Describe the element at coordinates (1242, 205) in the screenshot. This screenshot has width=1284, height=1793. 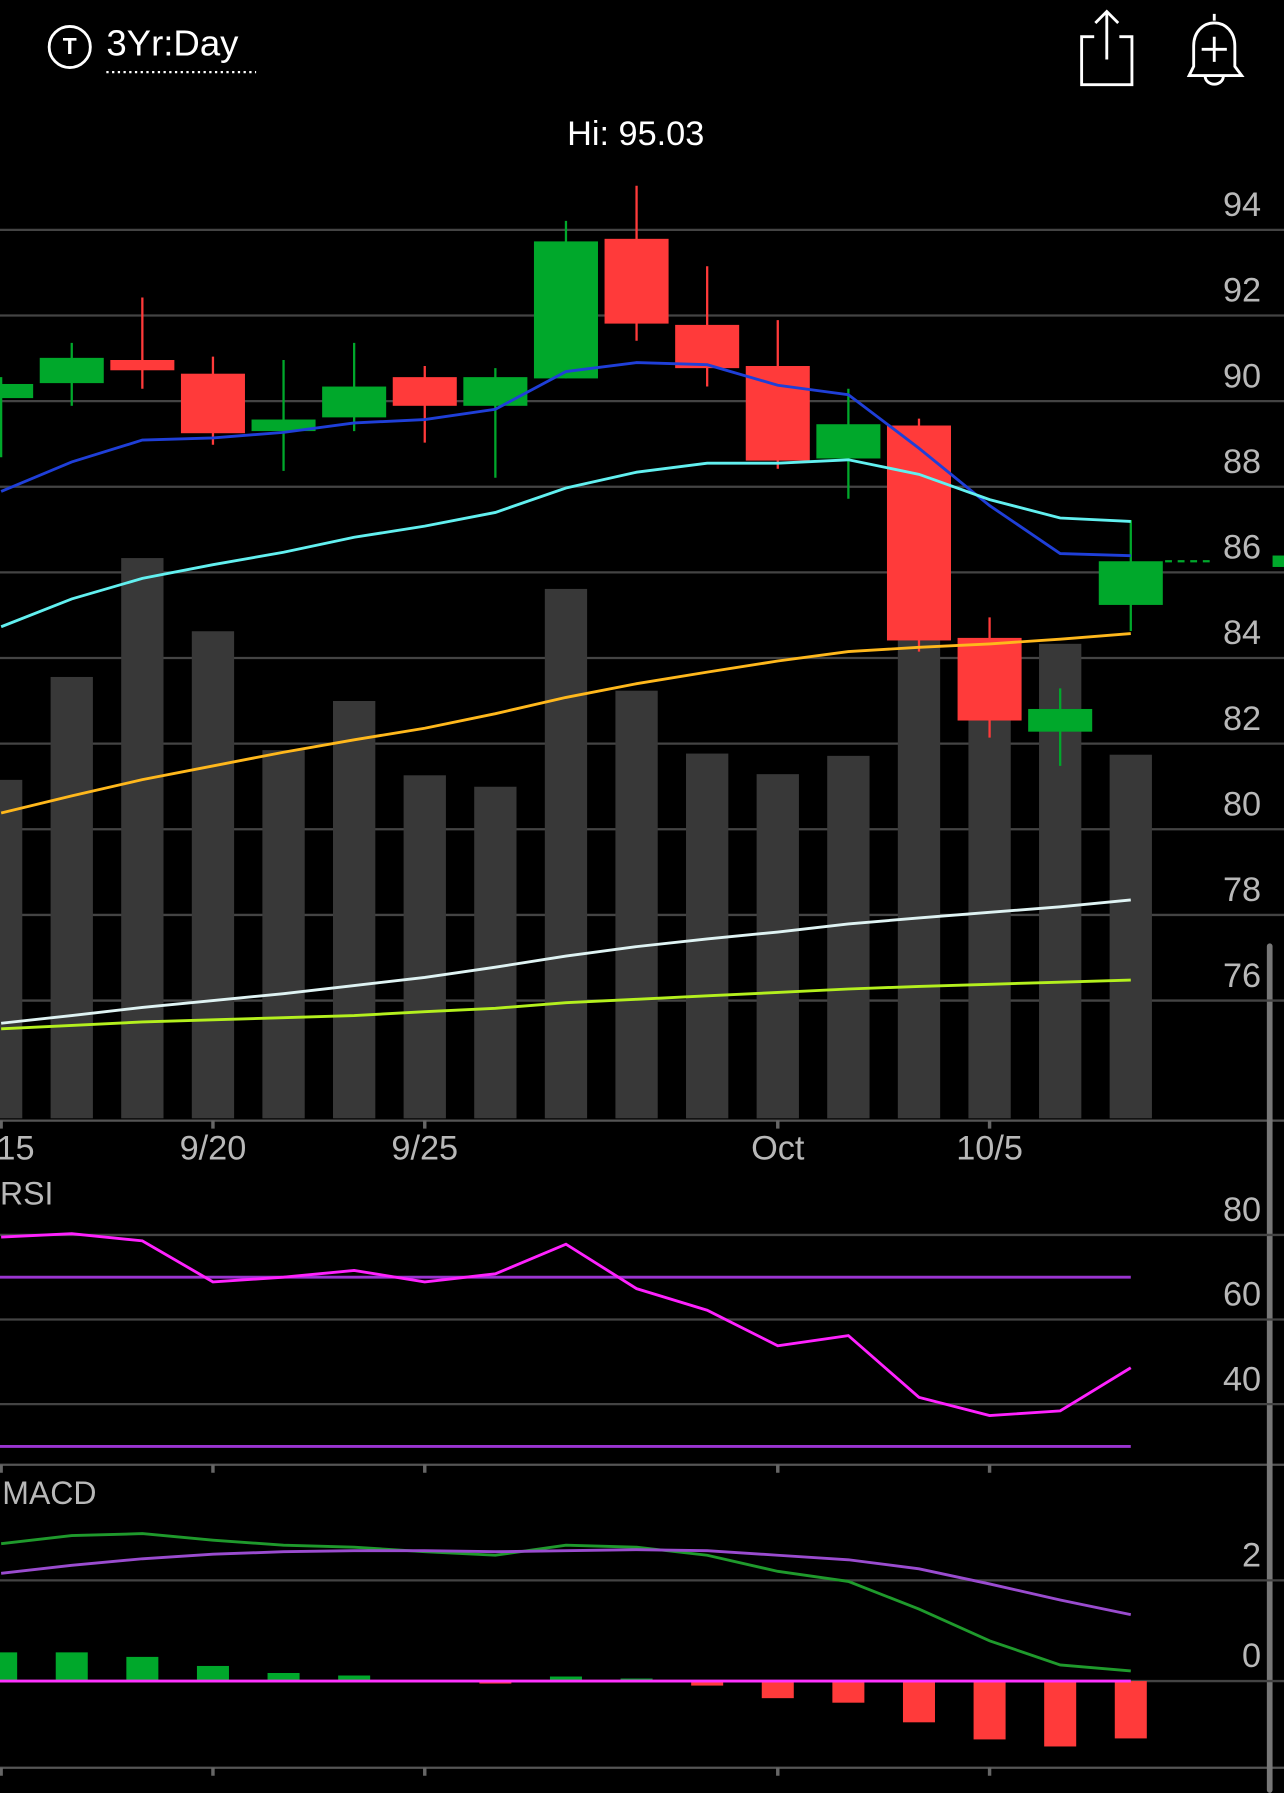
I see `y-tick-label: 94` at that location.